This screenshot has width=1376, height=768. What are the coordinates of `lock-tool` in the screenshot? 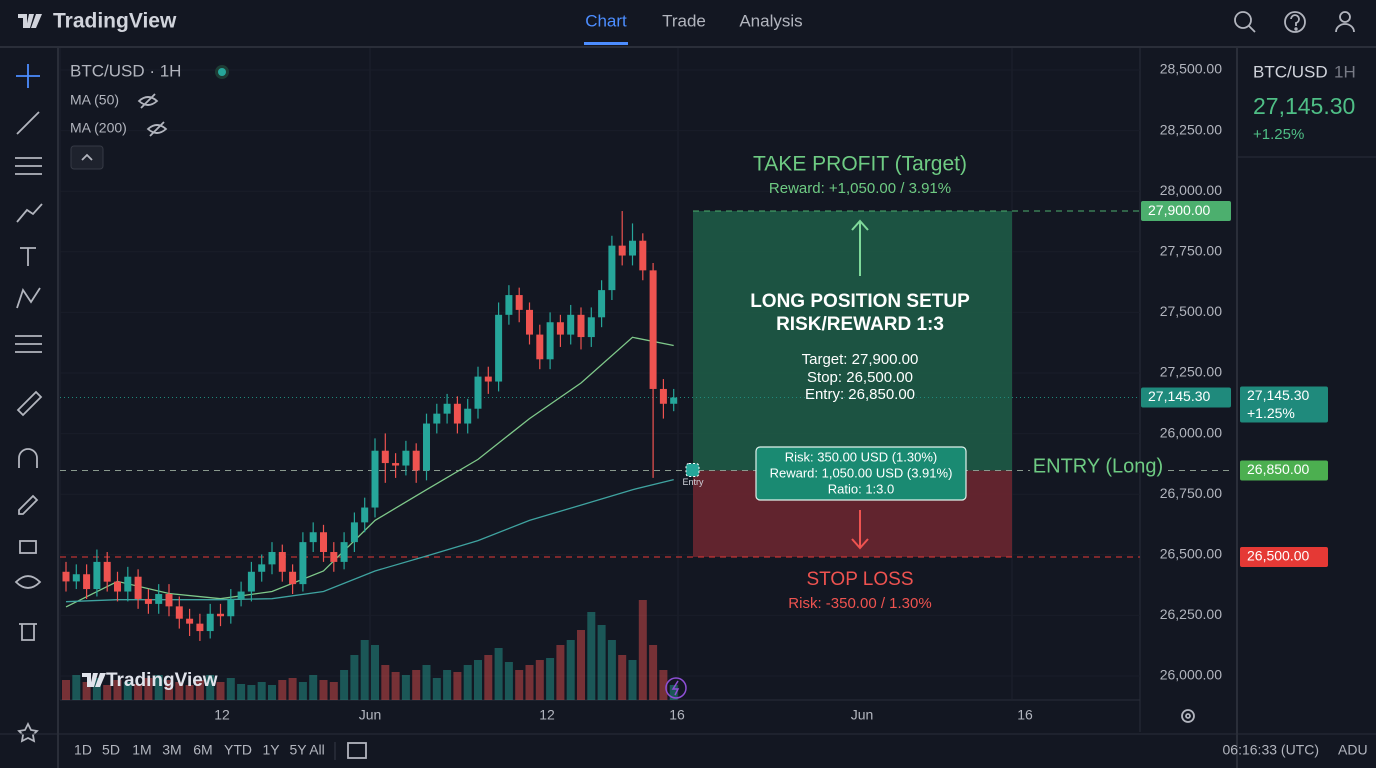 It's located at (28, 547).